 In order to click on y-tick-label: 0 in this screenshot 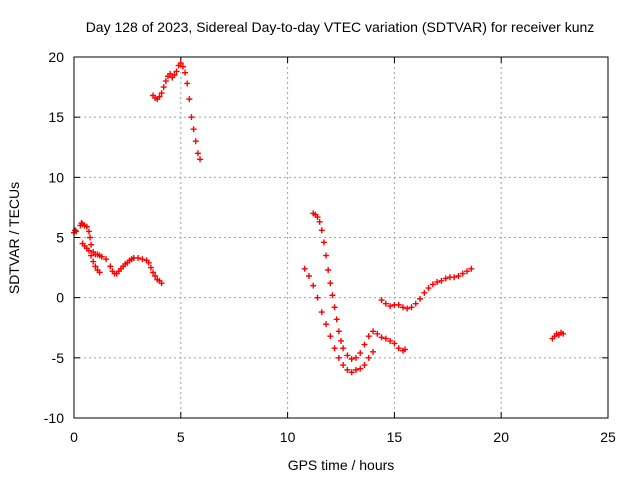, I will do `click(60, 298)`.